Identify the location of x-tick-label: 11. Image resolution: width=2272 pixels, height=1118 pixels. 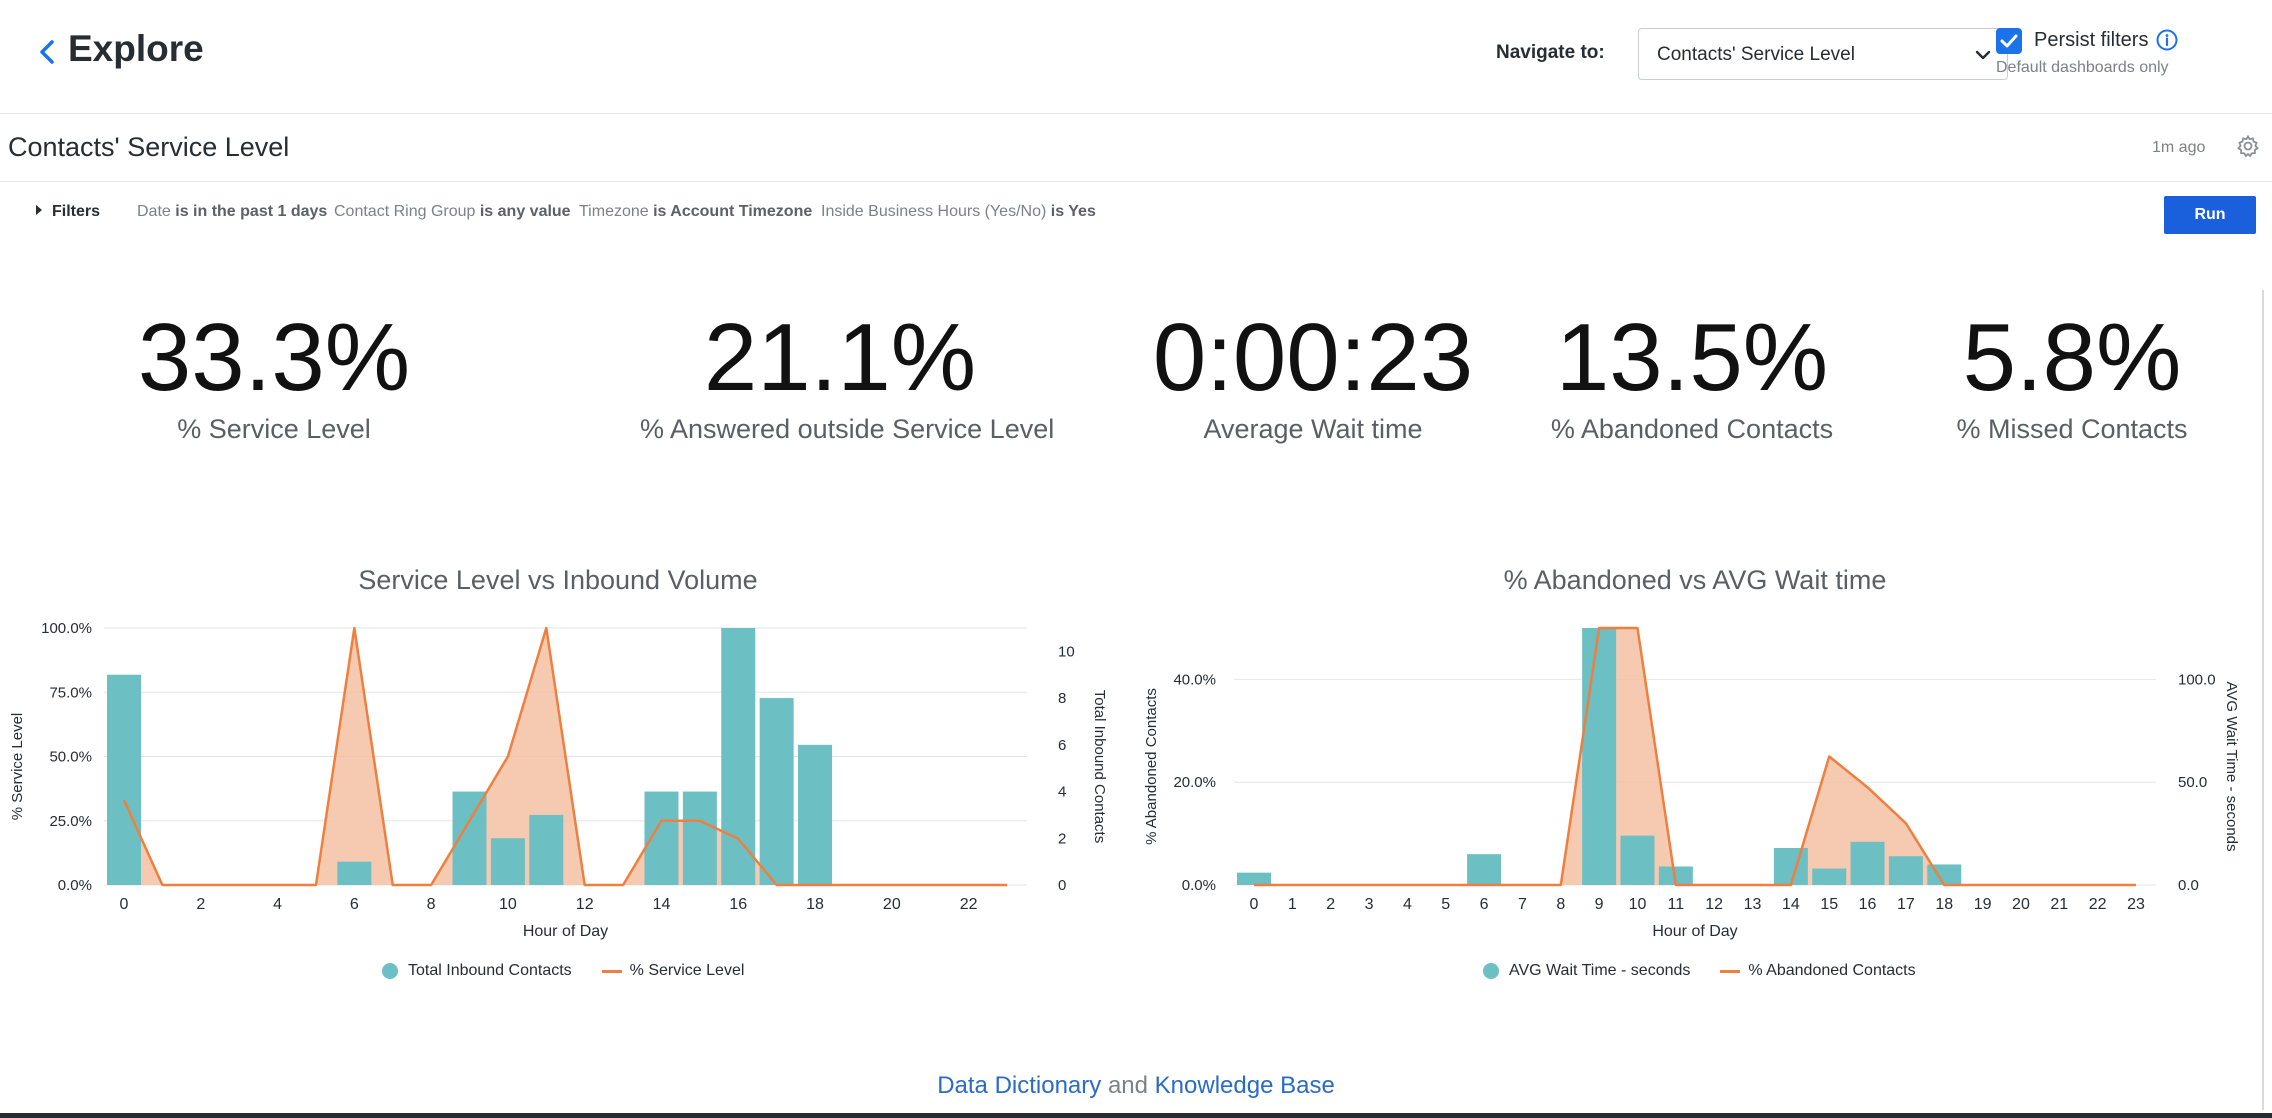
(1676, 904).